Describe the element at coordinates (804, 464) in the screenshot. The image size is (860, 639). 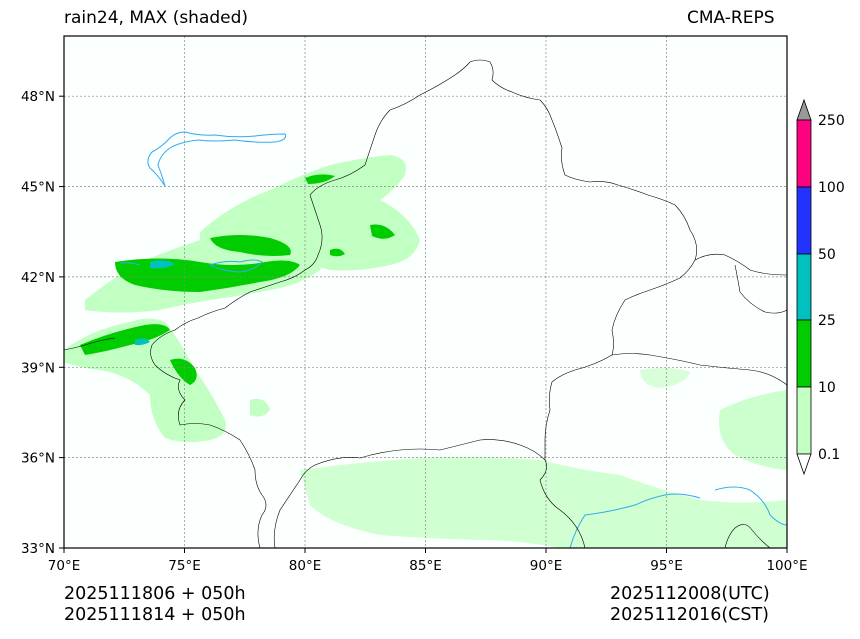
I see `colorbar-under-arrow` at that location.